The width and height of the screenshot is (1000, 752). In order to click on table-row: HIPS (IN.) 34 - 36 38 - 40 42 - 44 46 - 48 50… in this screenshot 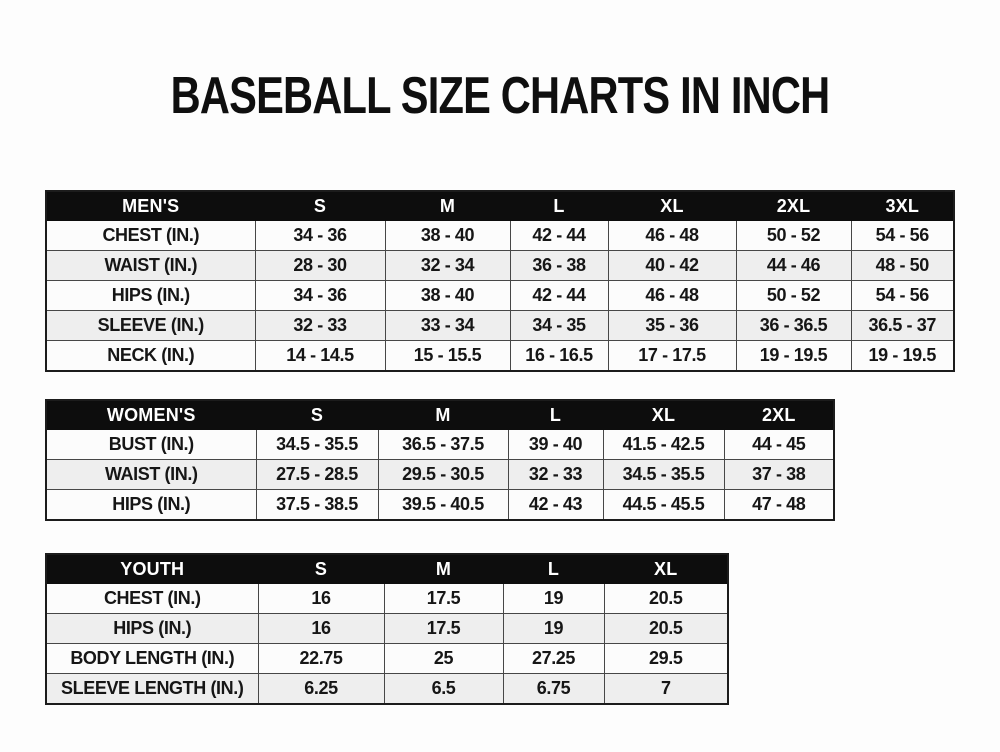, I will do `click(500, 295)`.